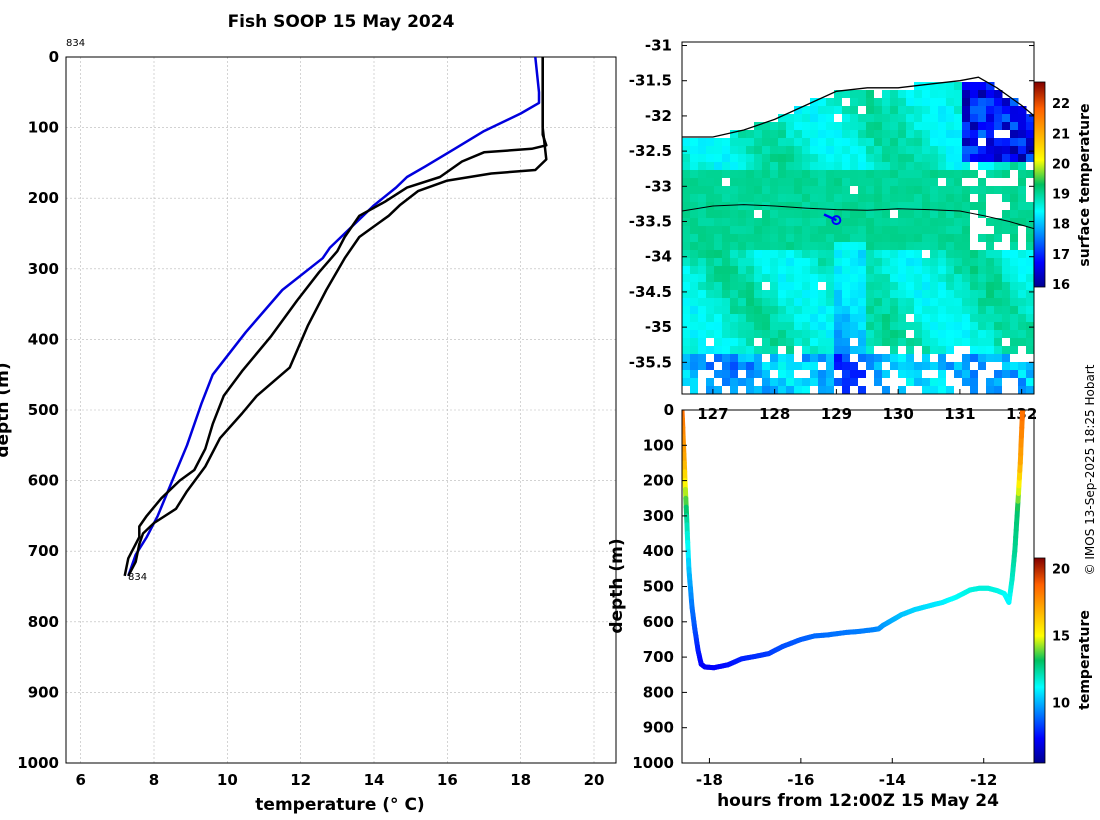 Image resolution: width=1100 pixels, height=820 pixels. What do you see at coordinates (1061, 225) in the screenshot?
I see `sst-colorbar-tick-label: 18` at bounding box center [1061, 225].